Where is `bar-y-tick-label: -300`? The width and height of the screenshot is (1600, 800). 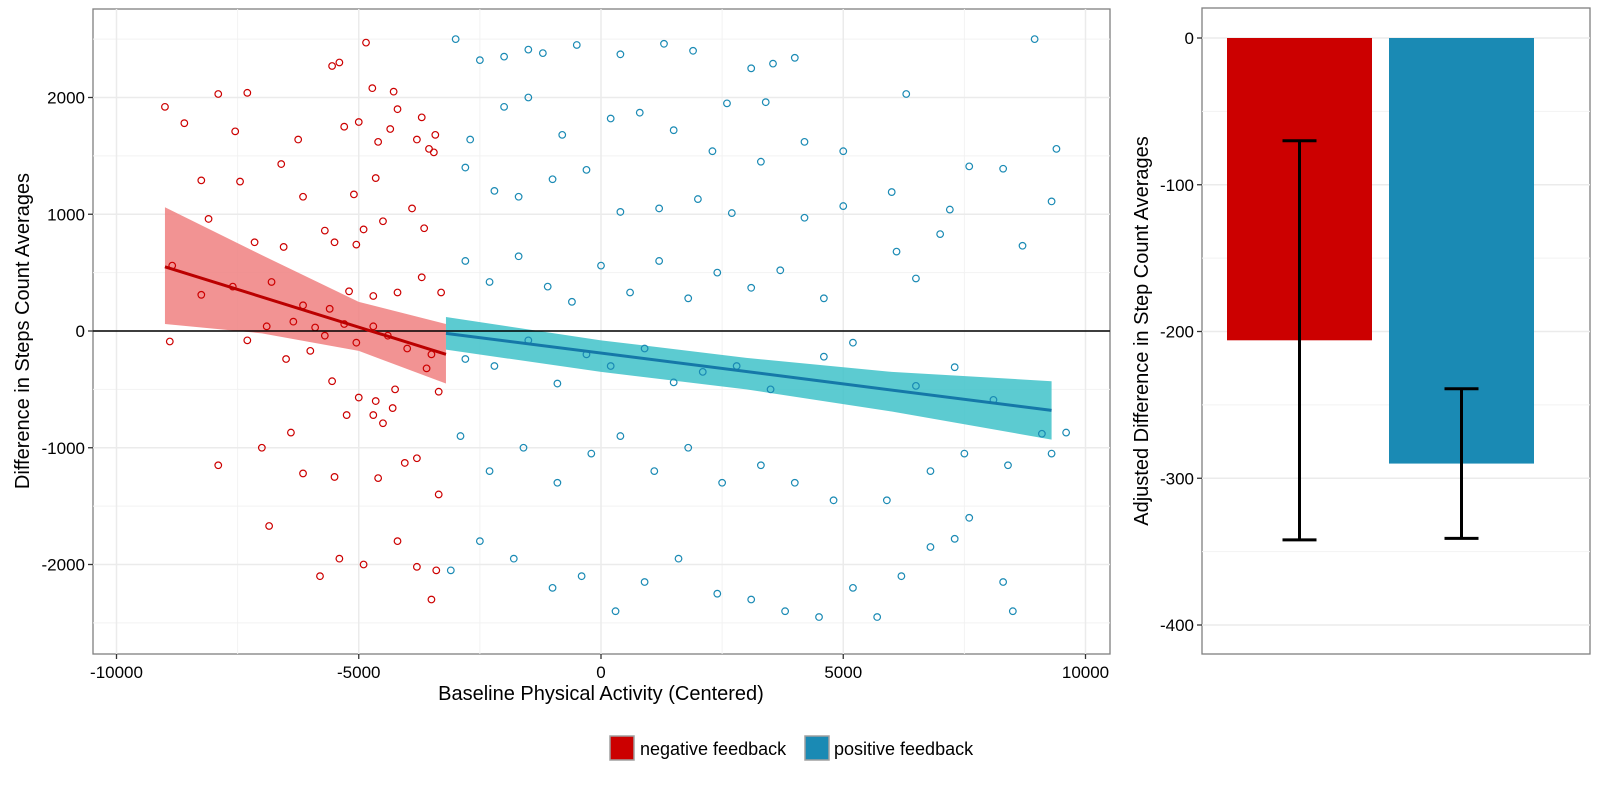 bar-y-tick-label: -300 is located at coordinates (1177, 478).